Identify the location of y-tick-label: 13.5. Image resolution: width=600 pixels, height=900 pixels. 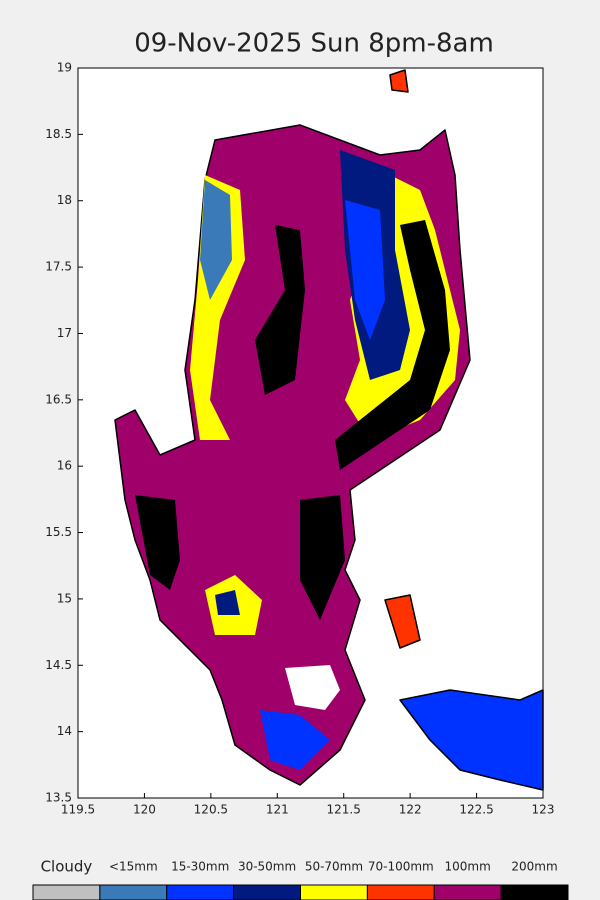
(58, 798).